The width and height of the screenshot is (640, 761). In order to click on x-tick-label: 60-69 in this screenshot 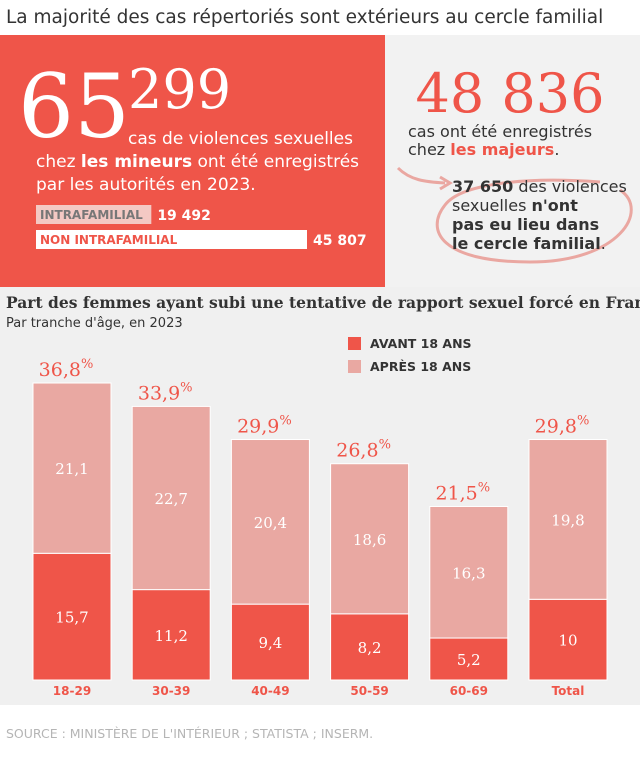, I will do `click(469, 691)`.